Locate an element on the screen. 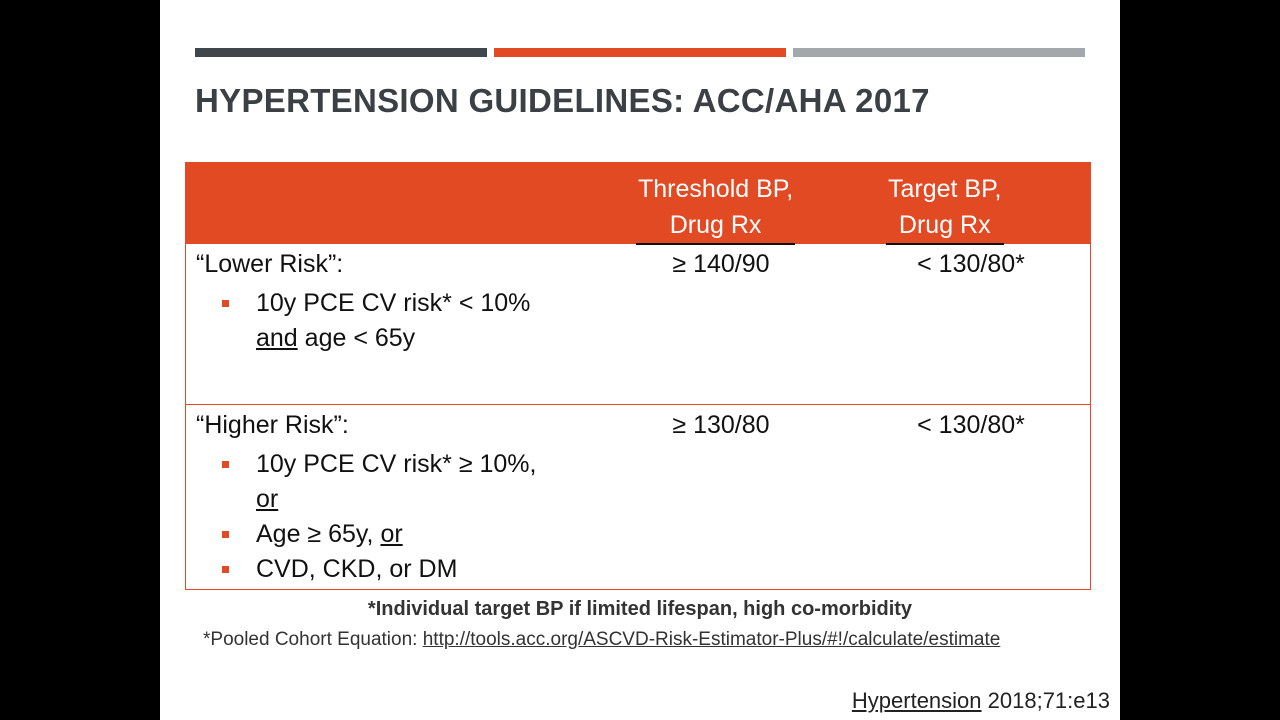  bullet-line: or is located at coordinates (396, 499).